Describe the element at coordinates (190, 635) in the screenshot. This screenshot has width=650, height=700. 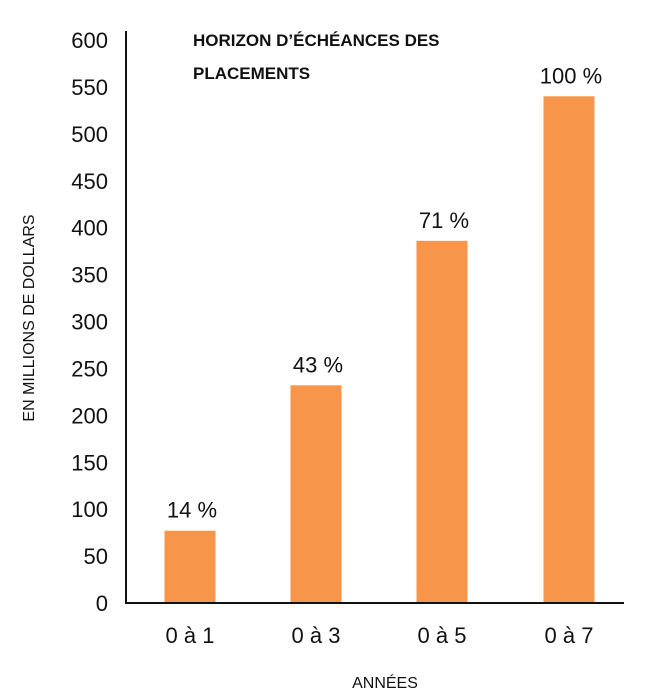
I see `x-category-label: 0 à 1` at that location.